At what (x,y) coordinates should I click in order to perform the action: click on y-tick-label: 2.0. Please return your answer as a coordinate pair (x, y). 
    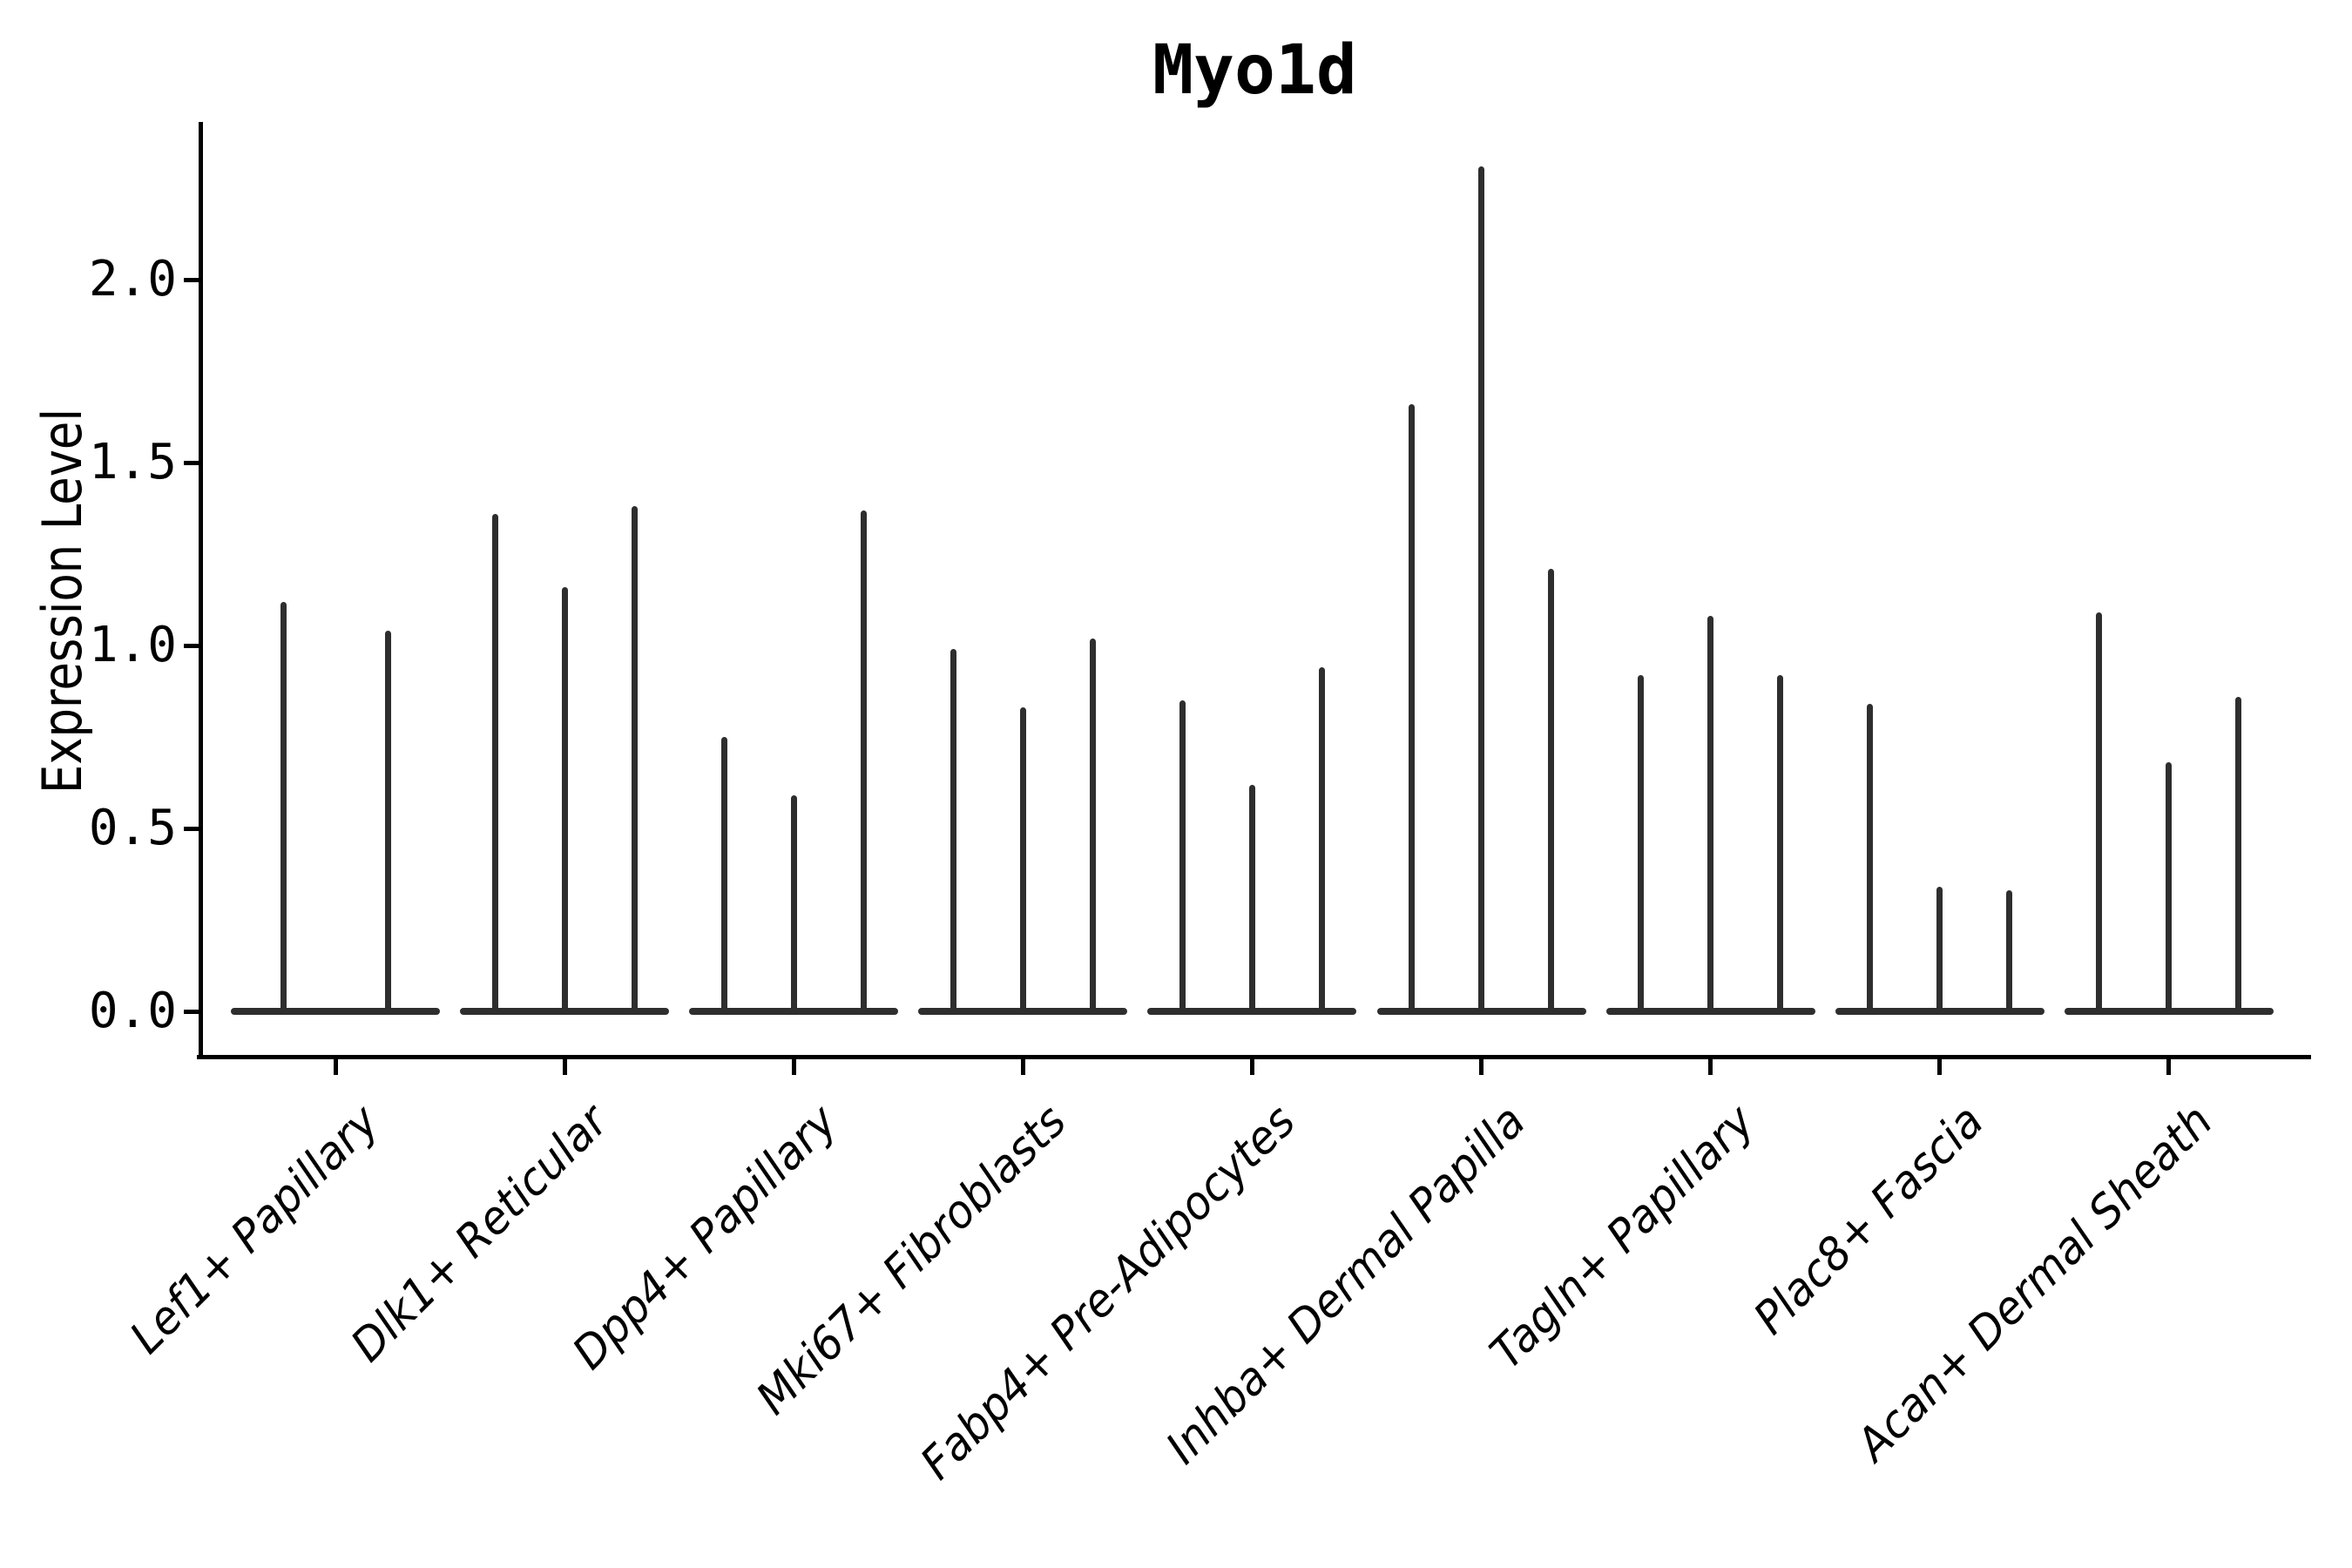
    Looking at the image, I should click on (132, 279).